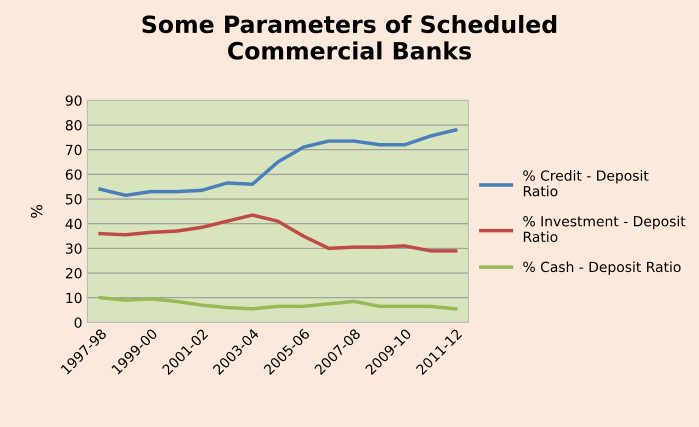  What do you see at coordinates (74, 125) in the screenshot?
I see `y-tick-label: 80` at bounding box center [74, 125].